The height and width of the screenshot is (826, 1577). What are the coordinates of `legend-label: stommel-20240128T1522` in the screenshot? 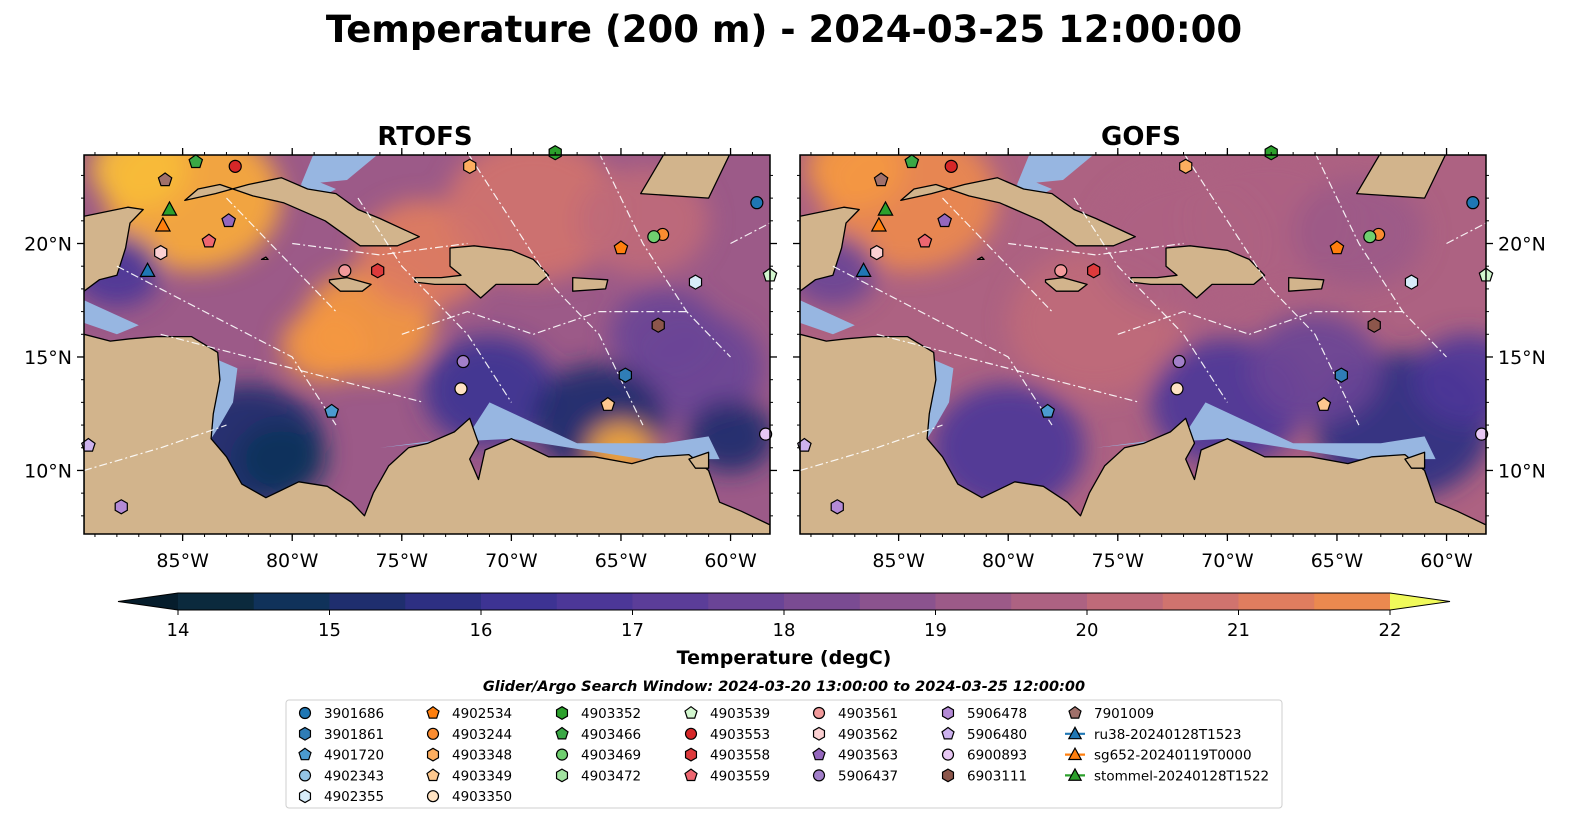 It's located at (1181, 776).